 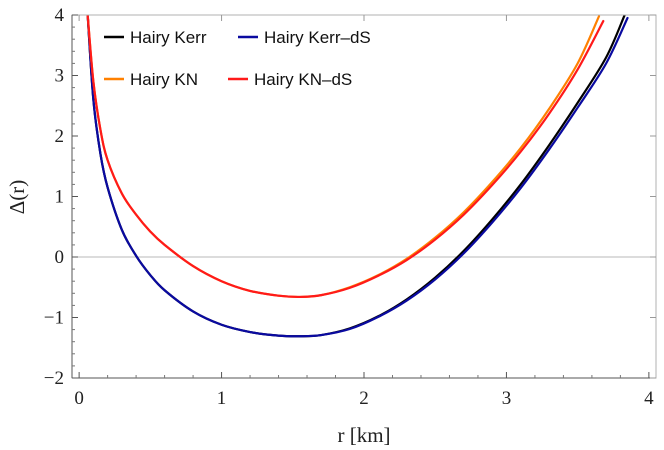 I want to click on y-tick-label: 2, so click(x=60, y=136).